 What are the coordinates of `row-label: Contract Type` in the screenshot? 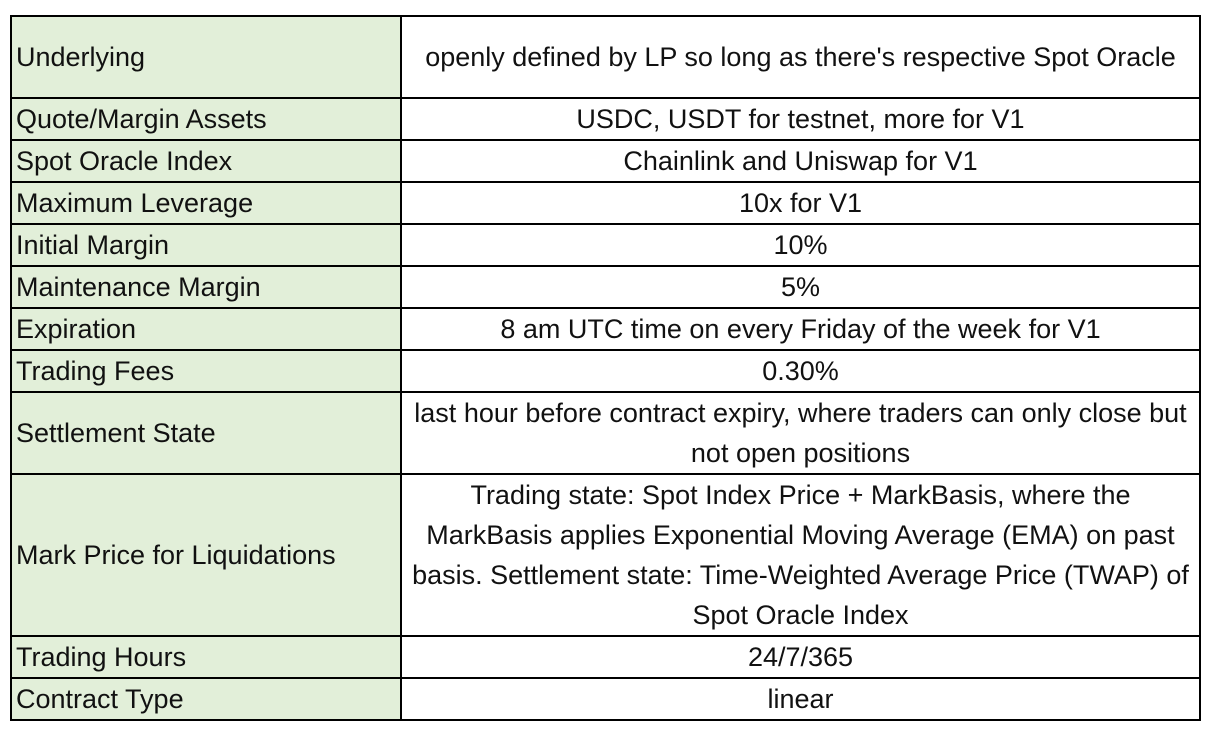 It's located at (206, 699).